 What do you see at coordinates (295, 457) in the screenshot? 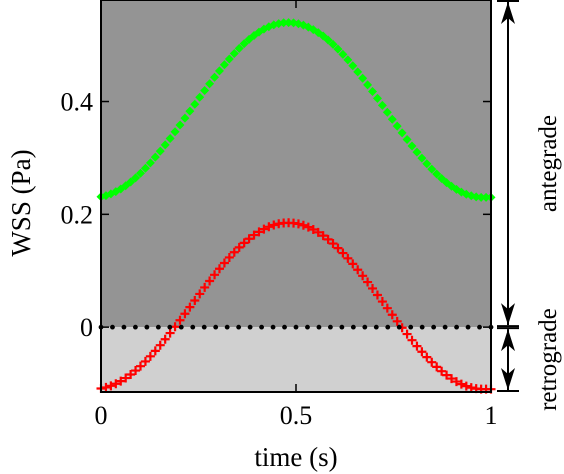
I see `x-axis-label: time (s)` at bounding box center [295, 457].